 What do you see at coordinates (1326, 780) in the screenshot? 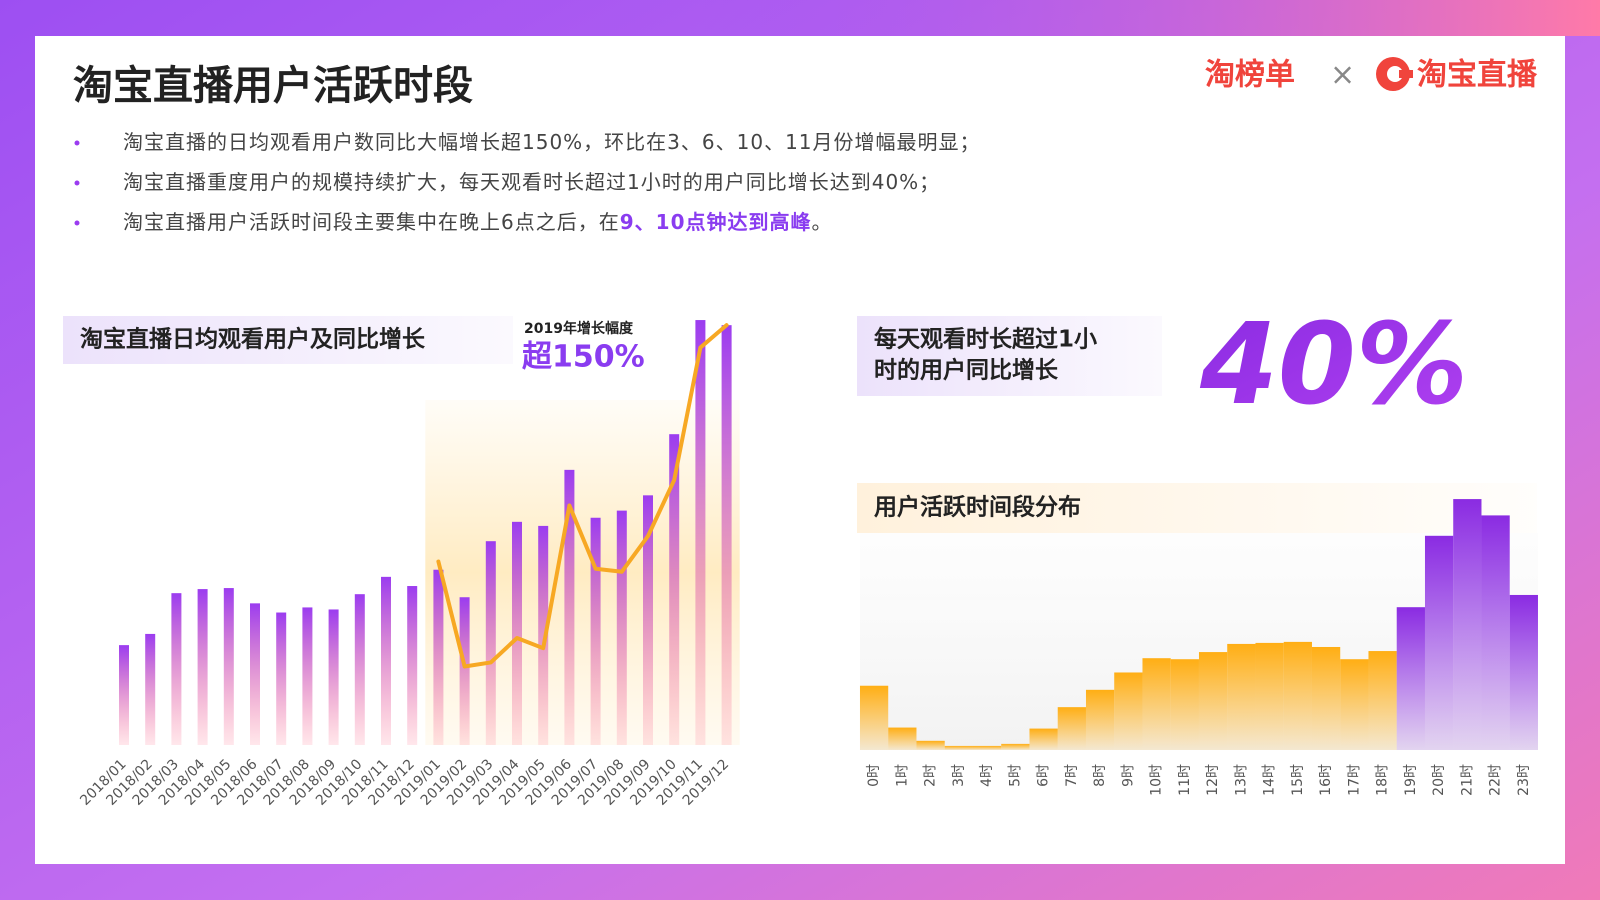
I see `x-tick-label: 16时` at bounding box center [1326, 780].